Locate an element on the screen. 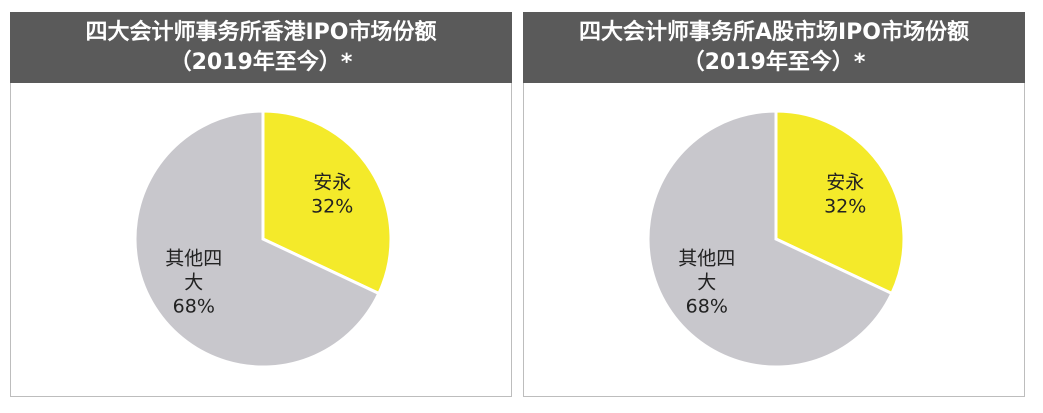 This screenshot has width=1043, height=413. chart-title: 四大会计师事务所A股市场IPO市场份额 （2019年至今）* is located at coordinates (774, 47).